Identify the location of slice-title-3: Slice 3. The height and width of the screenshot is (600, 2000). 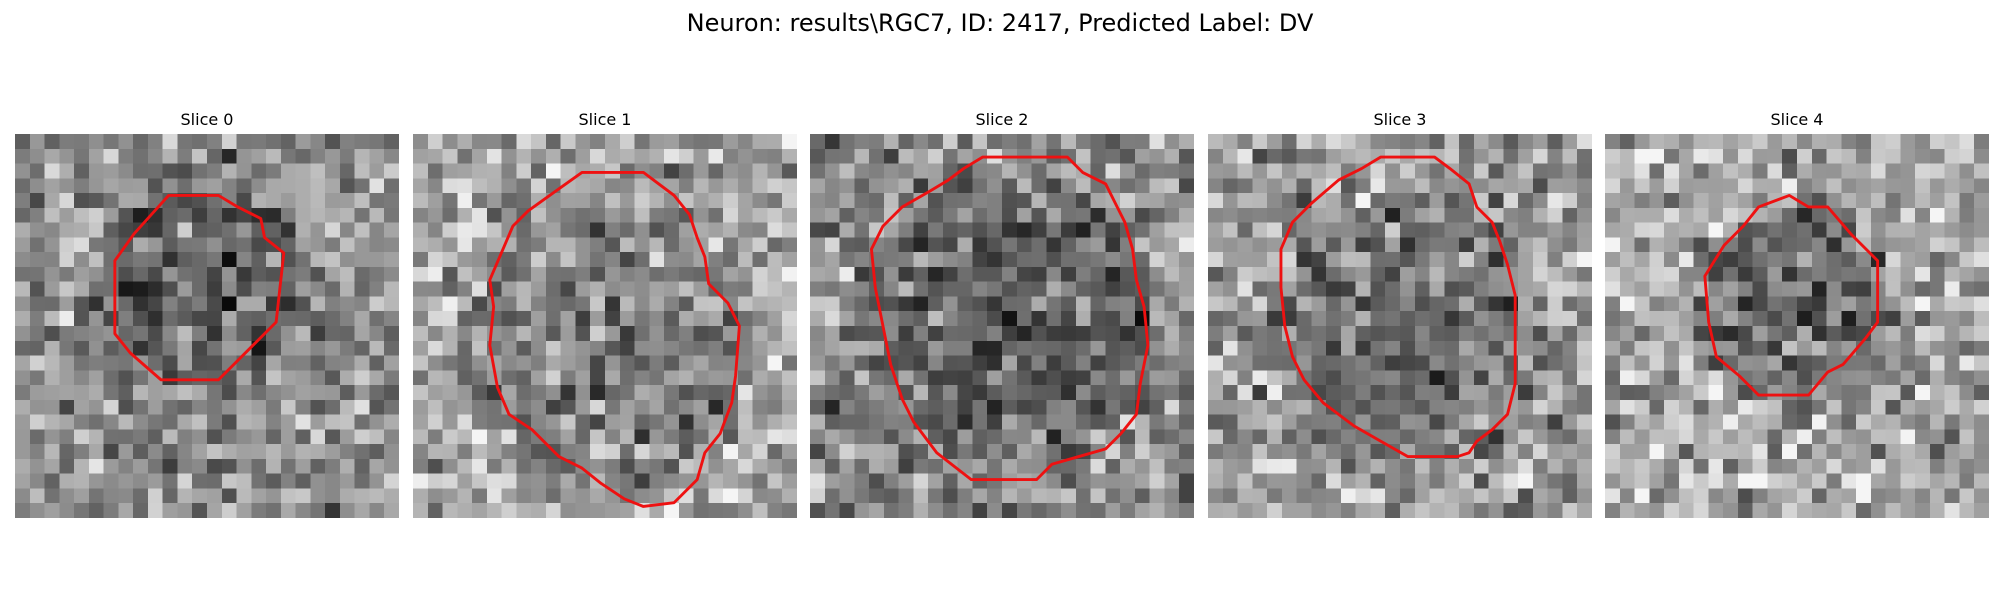
(1400, 119).